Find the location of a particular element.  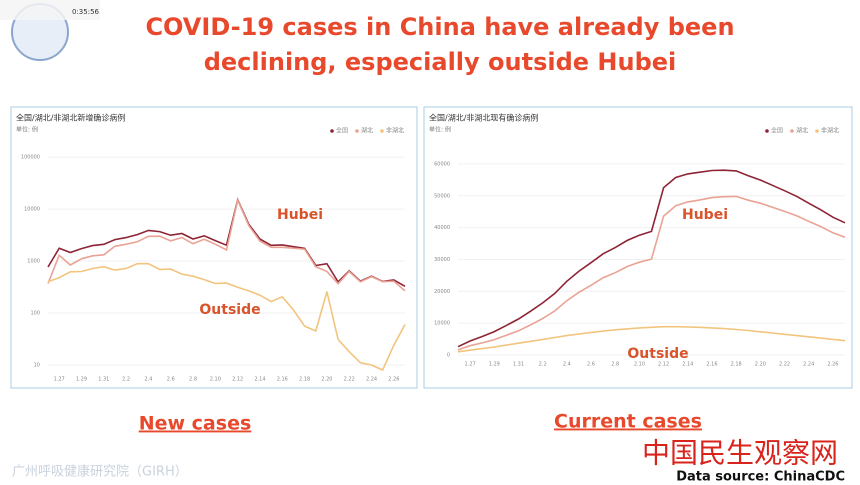

footer-org: 广州呼吸健康研究院（GIRH） is located at coordinates (100, 472).